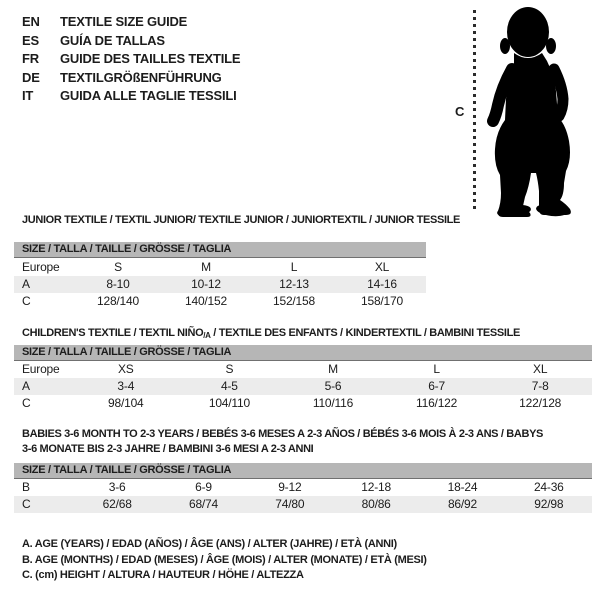 The width and height of the screenshot is (600, 600). I want to click on value-cell: 104/110, so click(229, 403).